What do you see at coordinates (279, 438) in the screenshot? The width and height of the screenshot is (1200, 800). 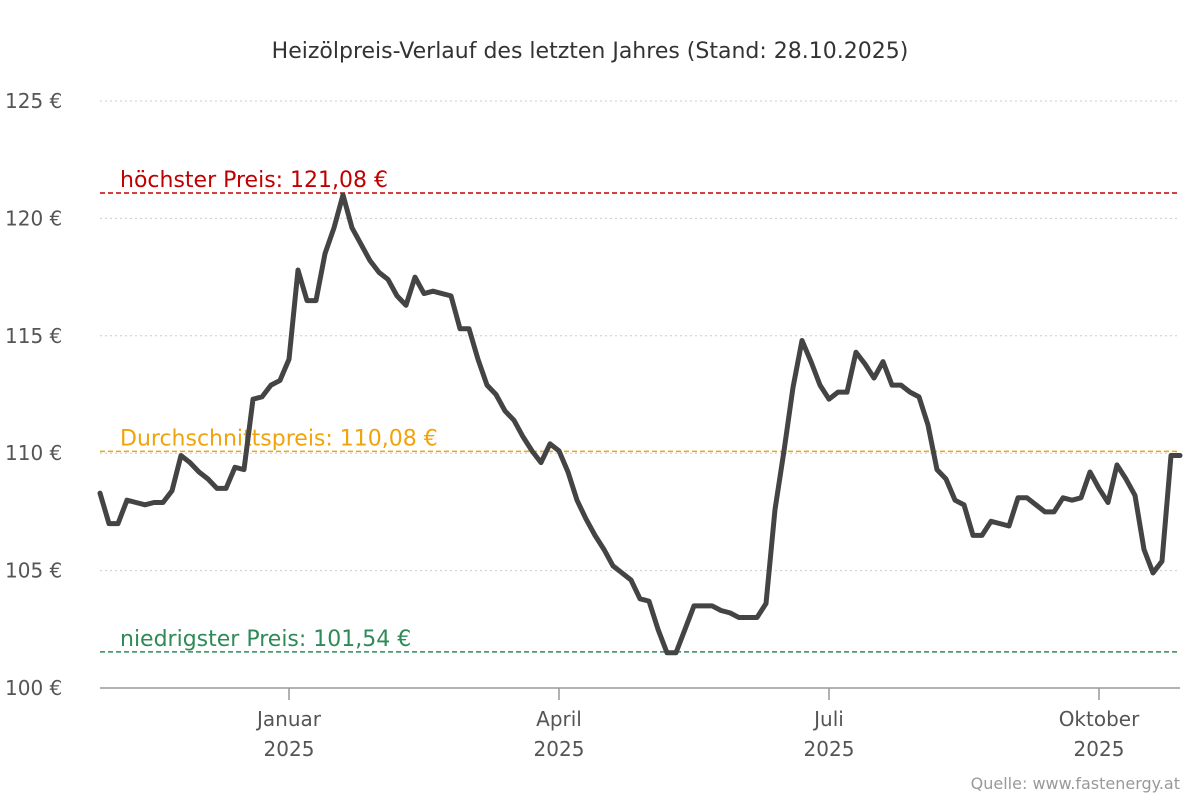 I see `reference-label: Durchschnittspreis: 110,08 €` at bounding box center [279, 438].